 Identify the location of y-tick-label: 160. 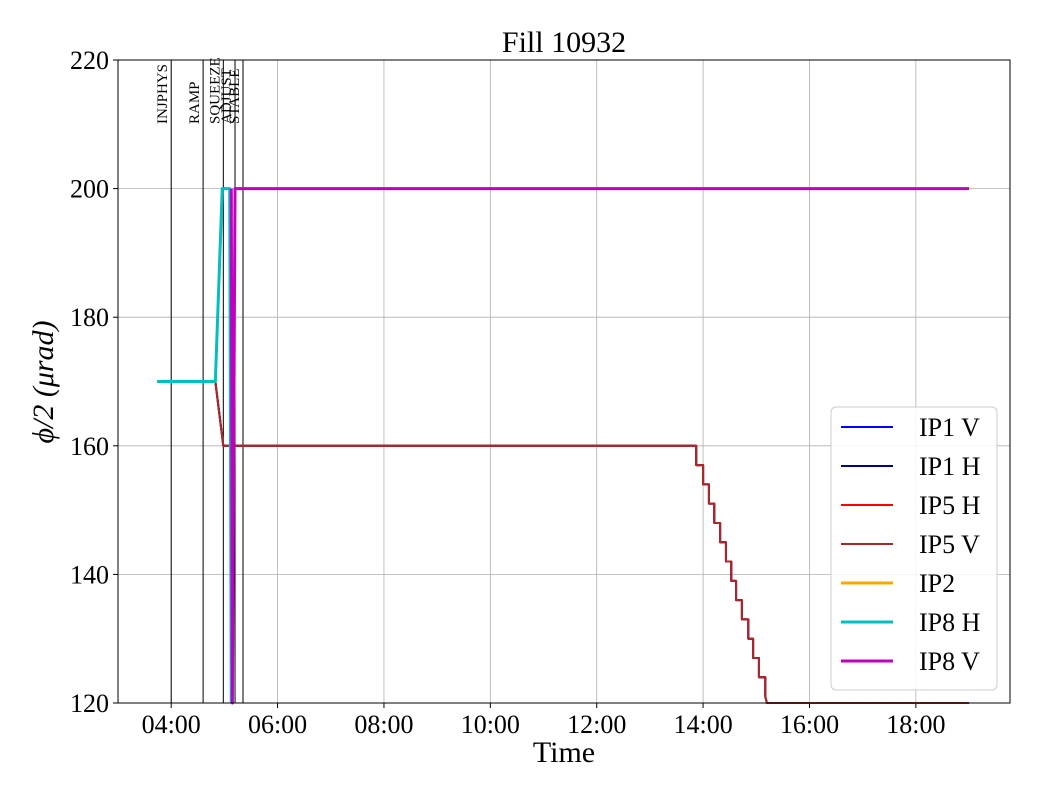
(89, 446).